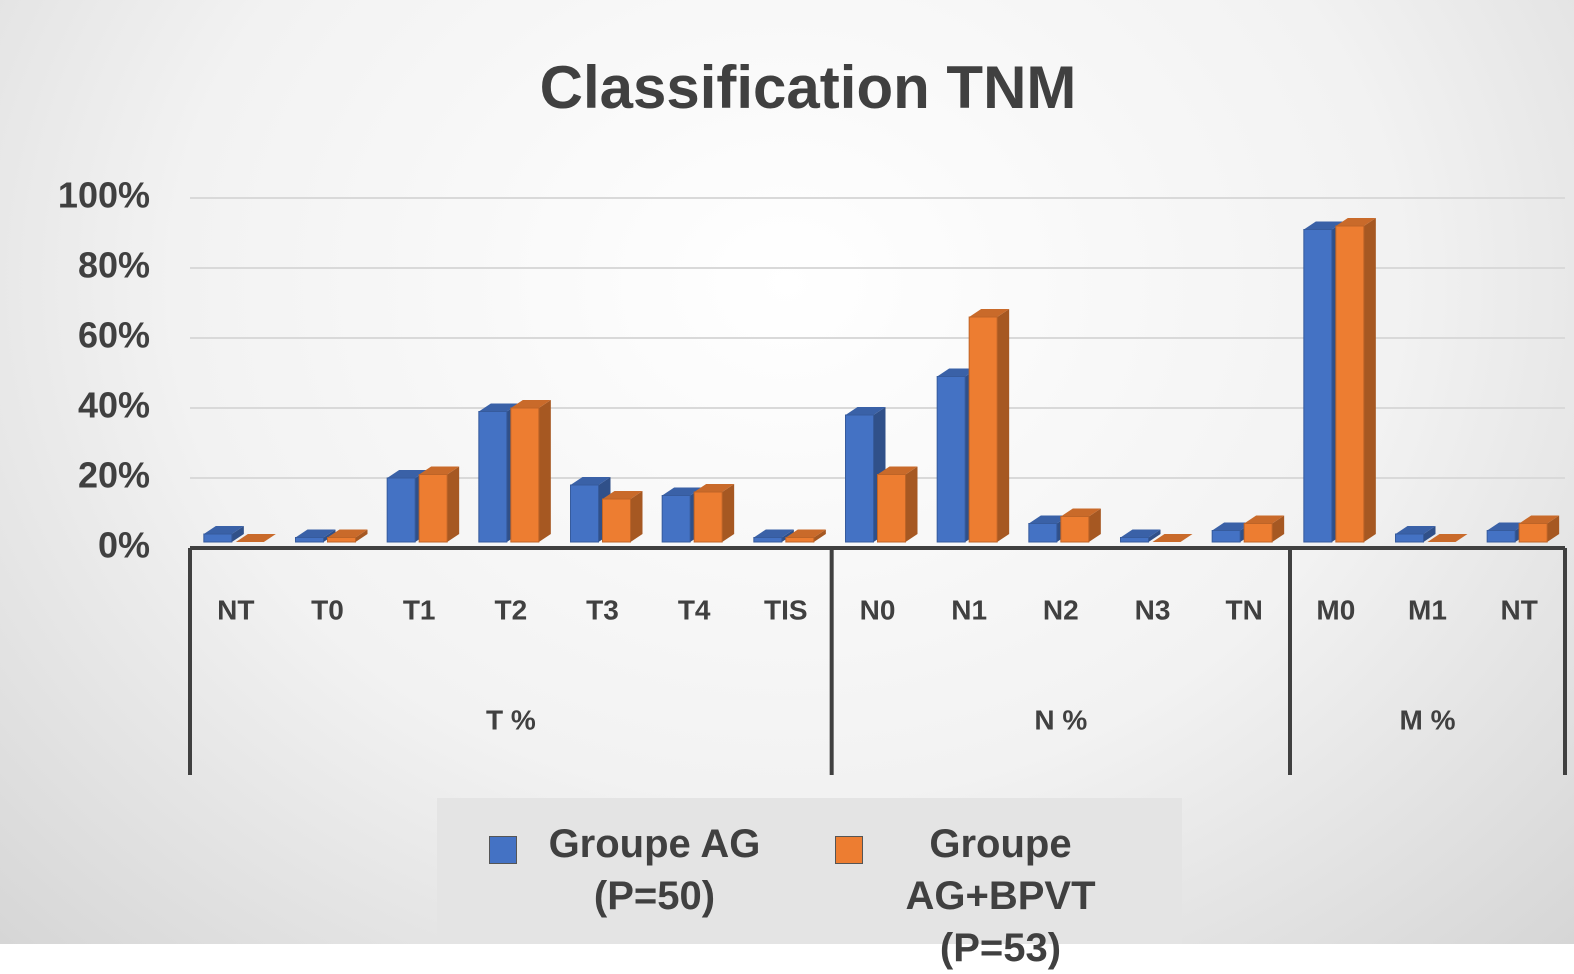 The image size is (1574, 974). What do you see at coordinates (511, 719) in the screenshot?
I see `group-label: T %` at bounding box center [511, 719].